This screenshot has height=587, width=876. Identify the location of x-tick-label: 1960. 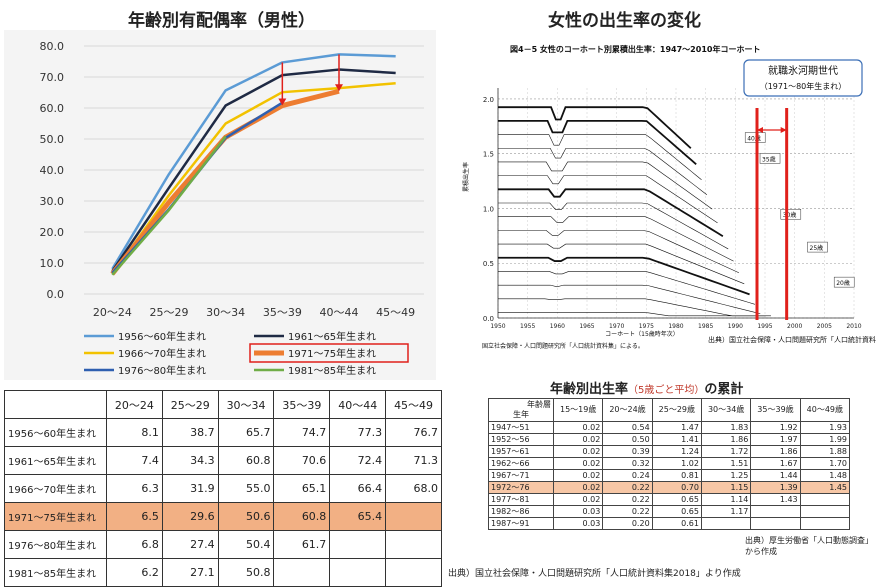
(557, 326).